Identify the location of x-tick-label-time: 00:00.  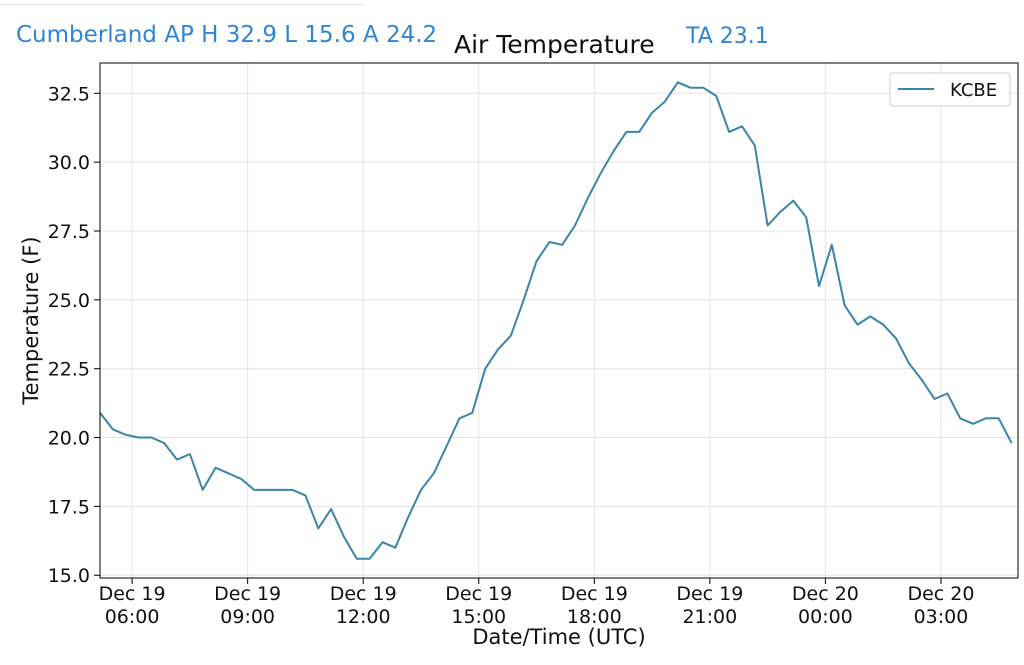
(825, 617).